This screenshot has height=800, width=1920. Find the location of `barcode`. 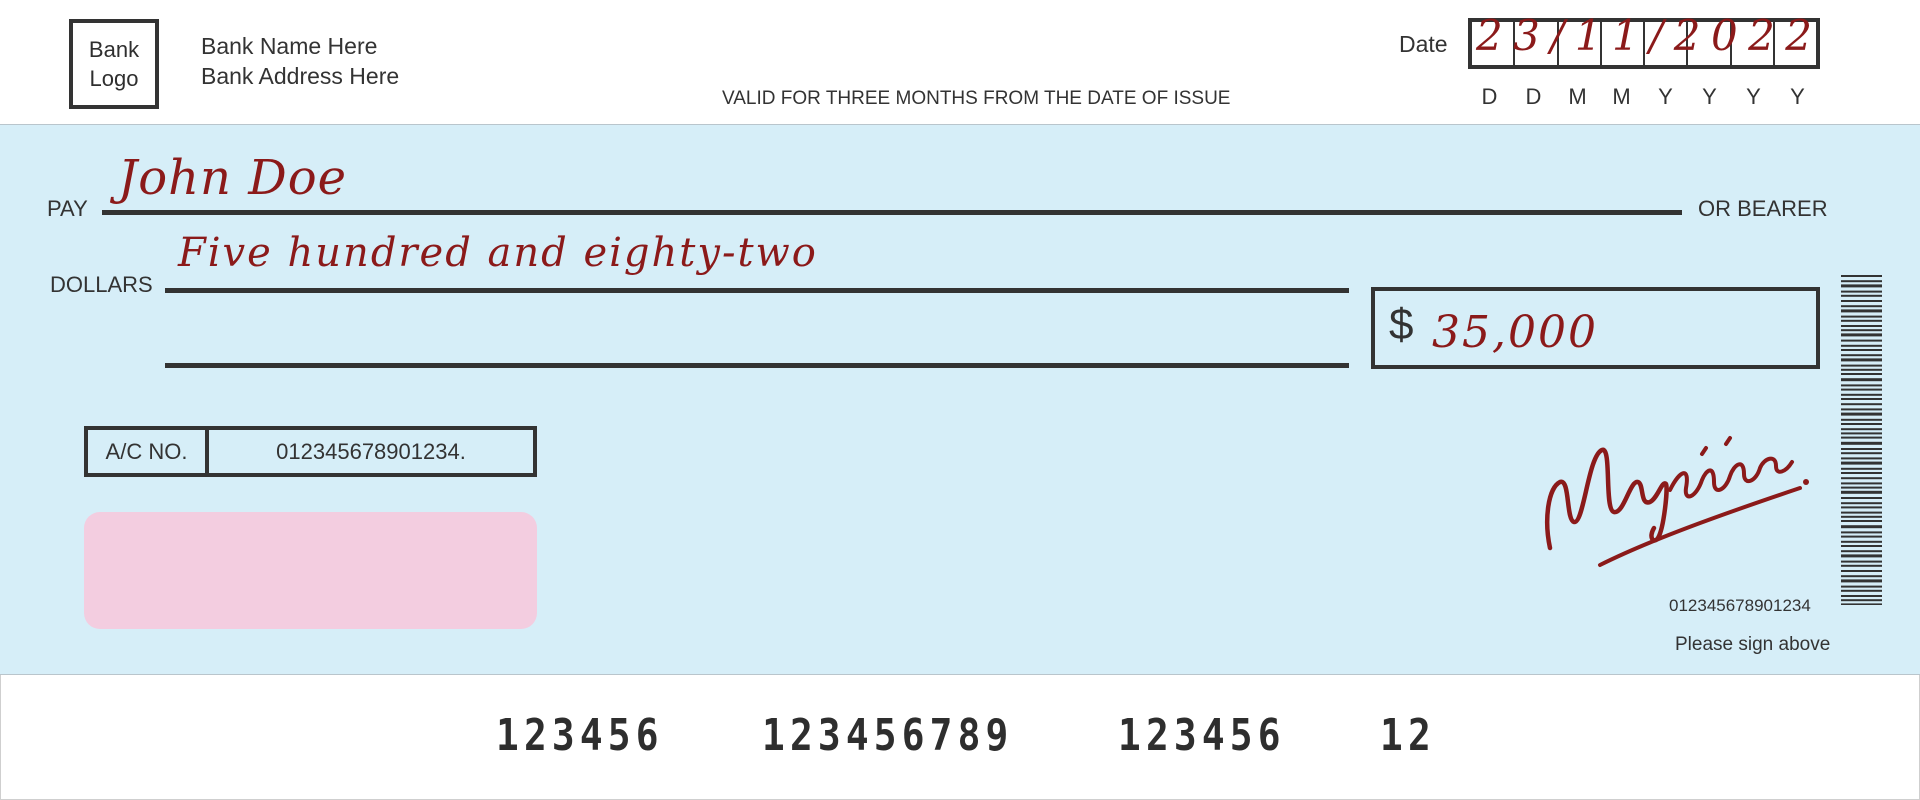

barcode is located at coordinates (1861, 440).